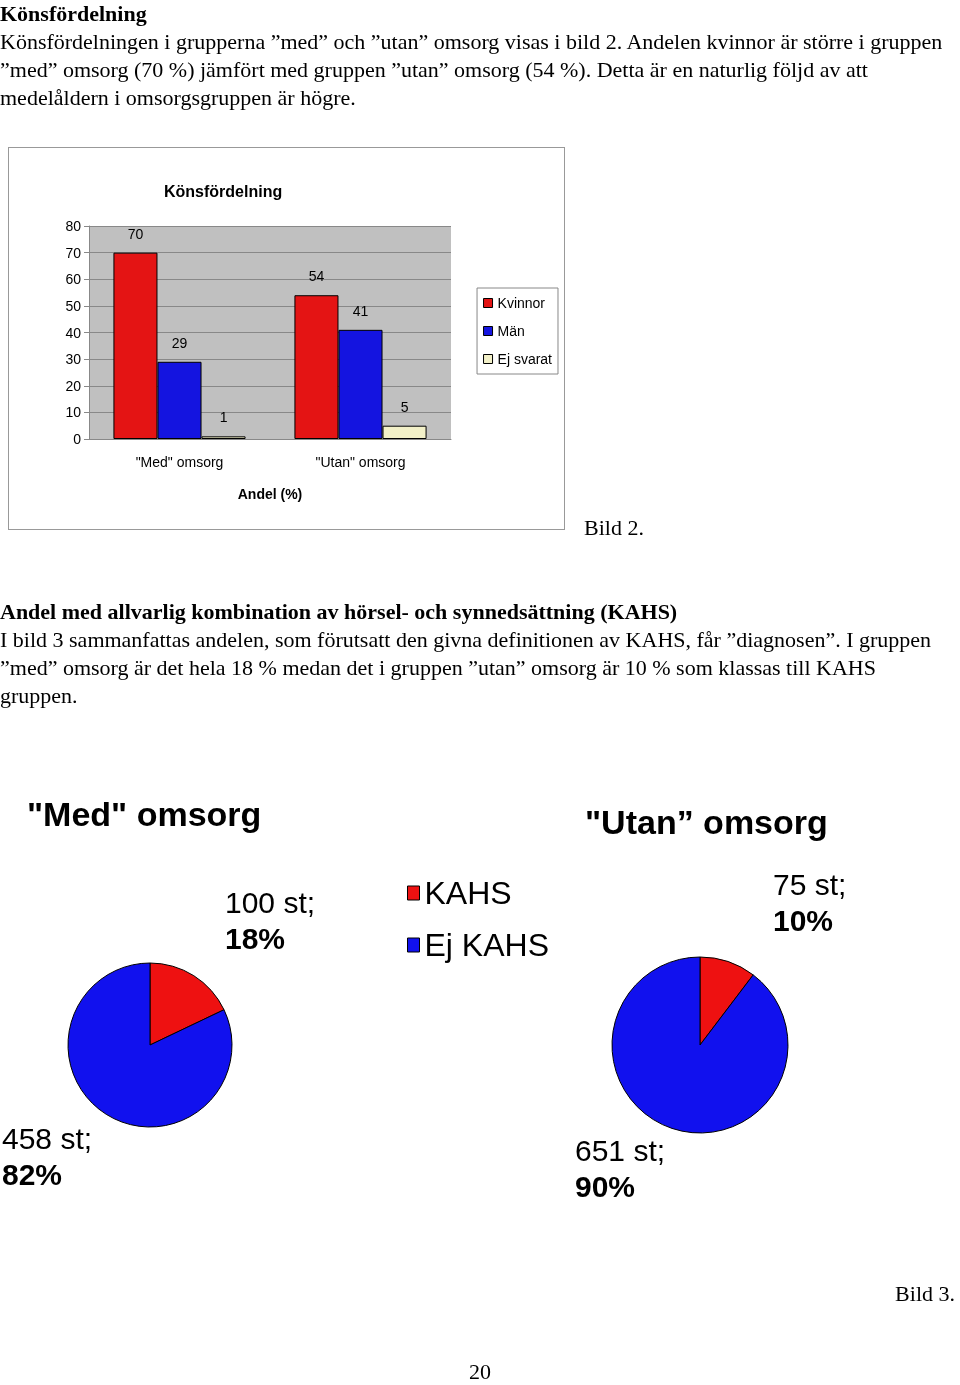 The width and height of the screenshot is (960, 1385). What do you see at coordinates (73, 332) in the screenshot?
I see `y-tick-label: 40` at bounding box center [73, 332].